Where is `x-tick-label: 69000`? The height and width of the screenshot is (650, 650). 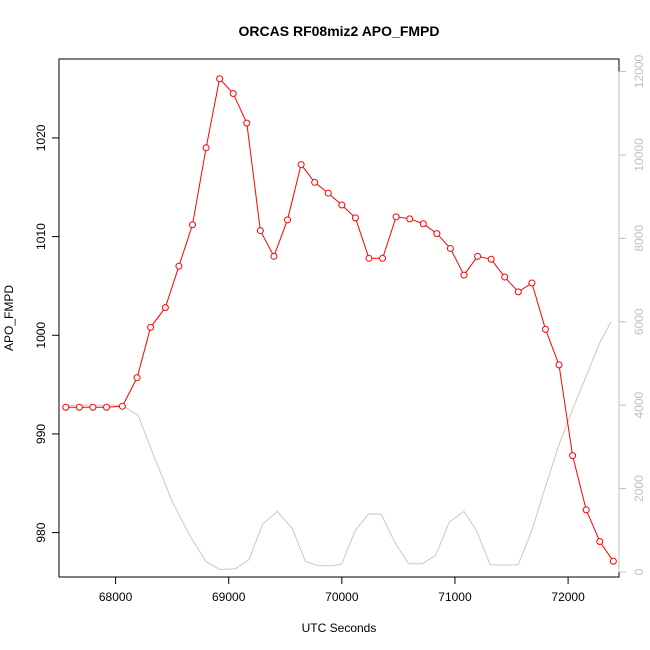
x-tick-label: 69000 is located at coordinates (229, 597).